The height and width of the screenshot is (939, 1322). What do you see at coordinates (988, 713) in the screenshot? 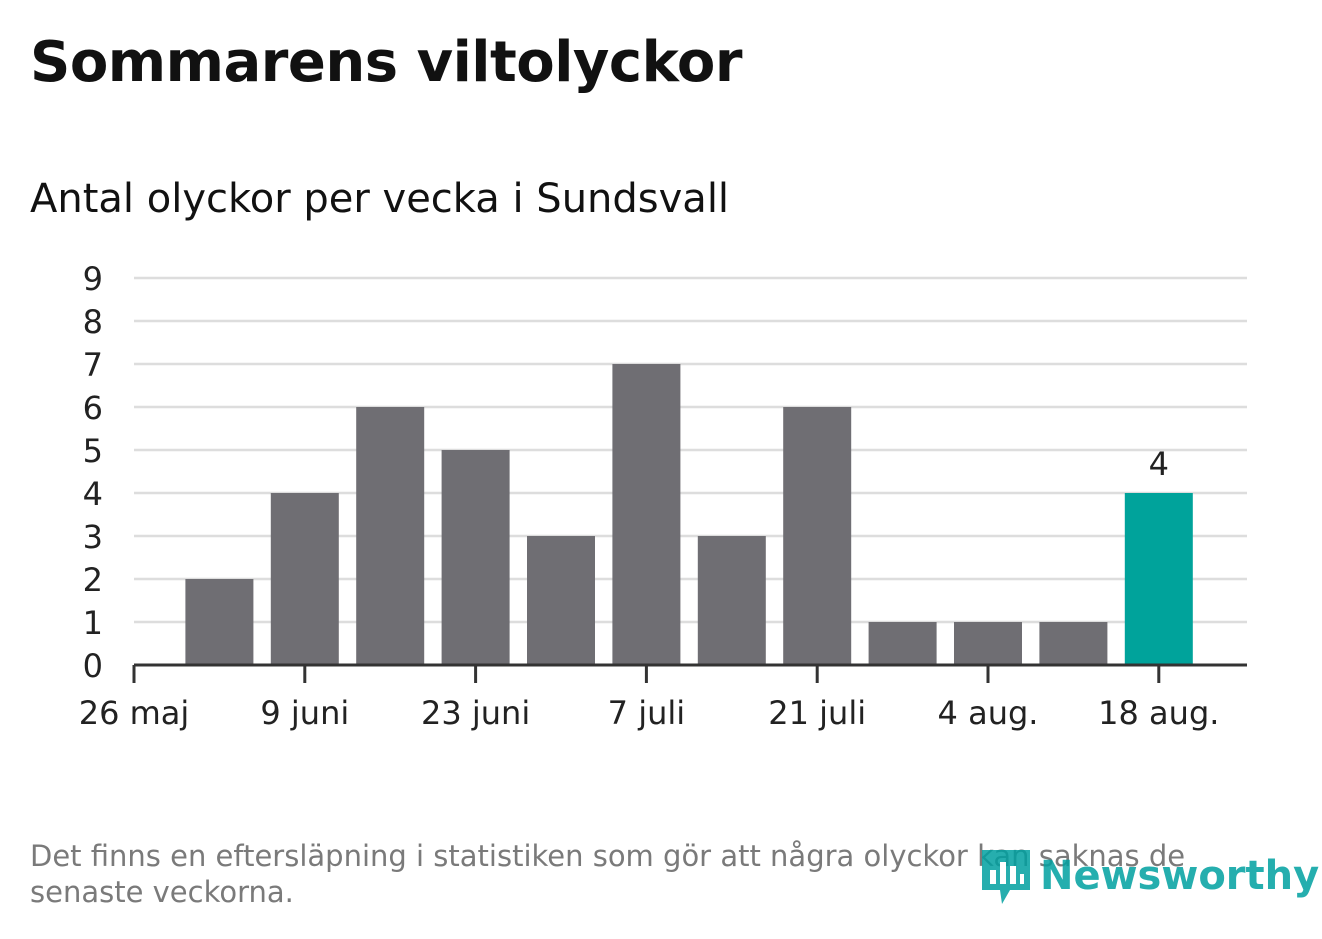
I see `x-tick-label: 4 aug.` at bounding box center [988, 713].